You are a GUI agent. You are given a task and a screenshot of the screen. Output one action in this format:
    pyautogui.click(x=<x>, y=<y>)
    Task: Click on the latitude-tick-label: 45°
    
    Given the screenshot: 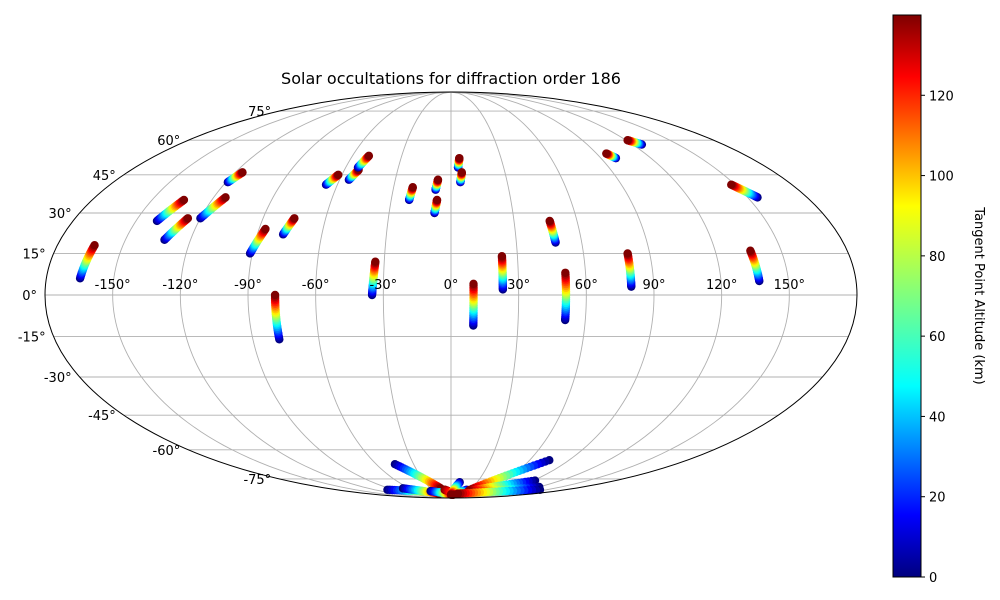 What is the action you would take?
    pyautogui.click(x=104, y=176)
    